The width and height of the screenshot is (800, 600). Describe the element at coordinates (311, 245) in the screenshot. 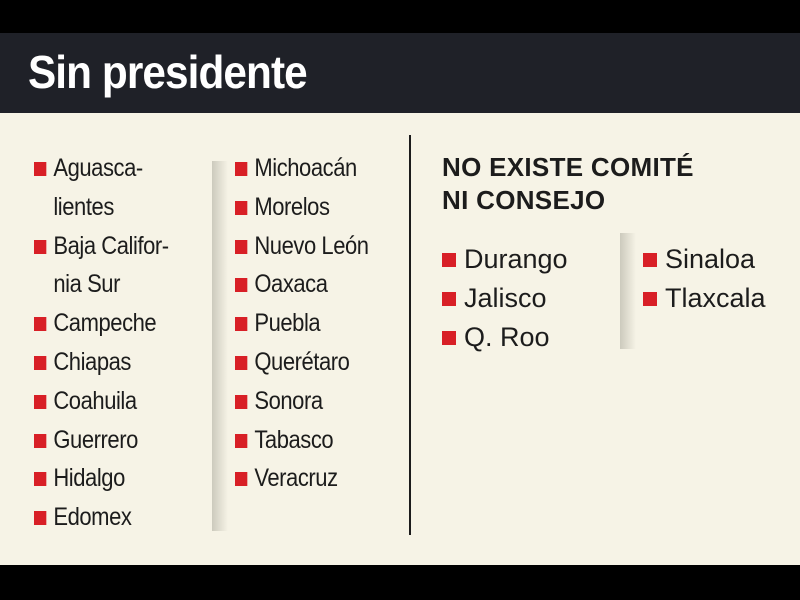

I see `list-item-label: Nuevo León` at that location.